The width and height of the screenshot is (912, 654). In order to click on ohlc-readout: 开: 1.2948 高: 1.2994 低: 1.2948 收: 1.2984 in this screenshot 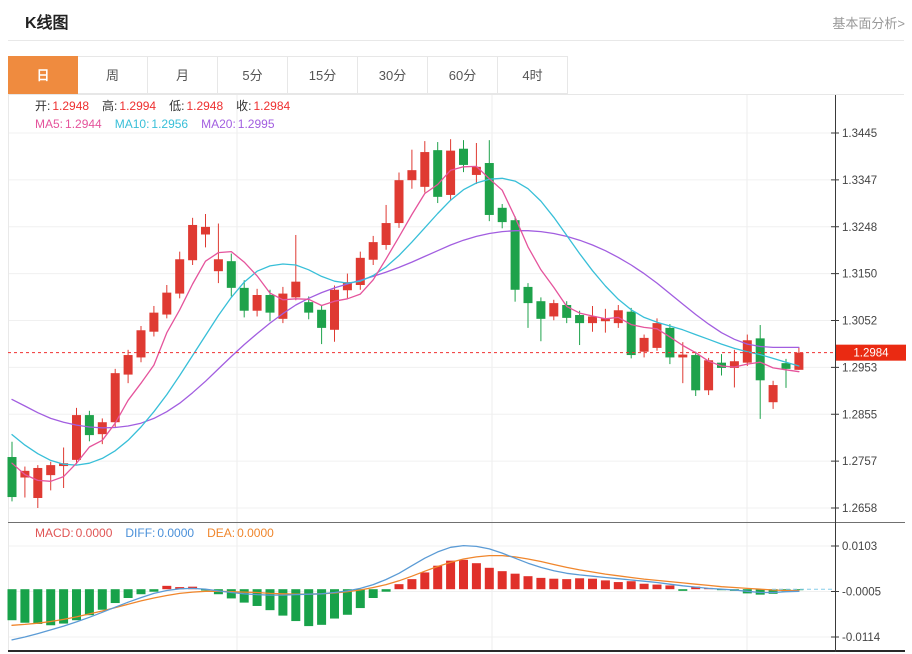, I will do `click(169, 106)`.